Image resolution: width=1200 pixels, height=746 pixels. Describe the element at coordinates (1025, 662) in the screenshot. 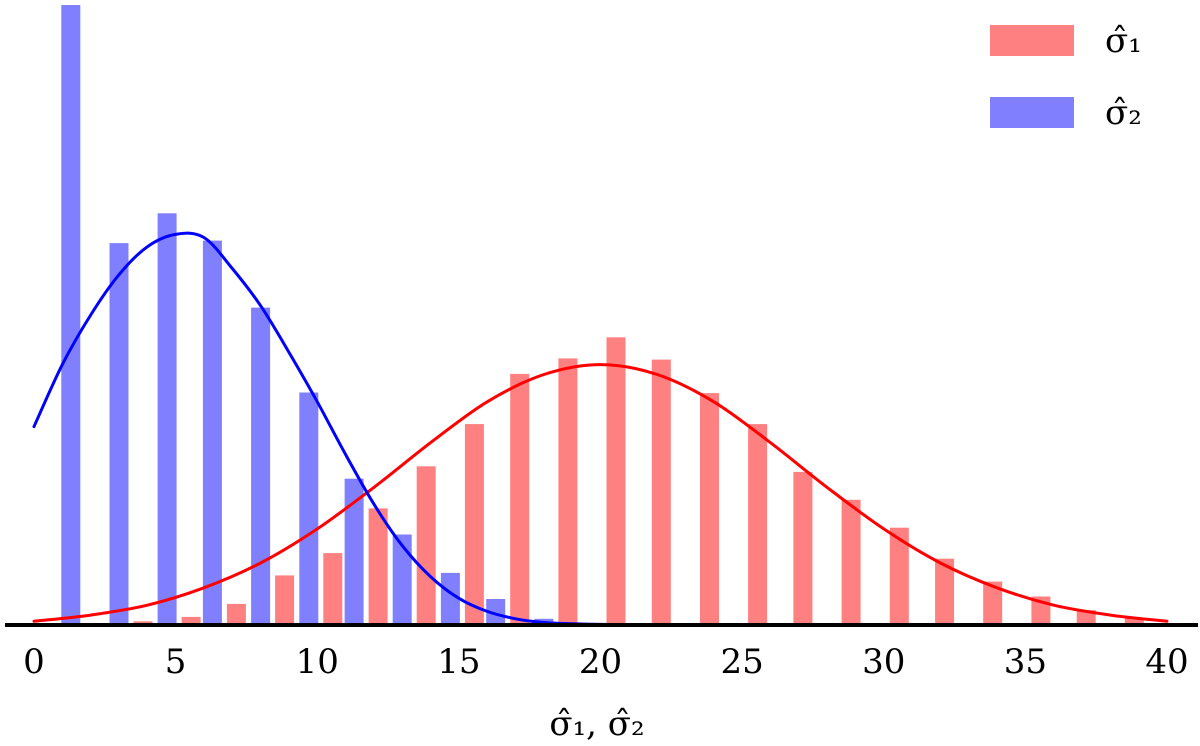

I see `x-tick-label: 35` at that location.